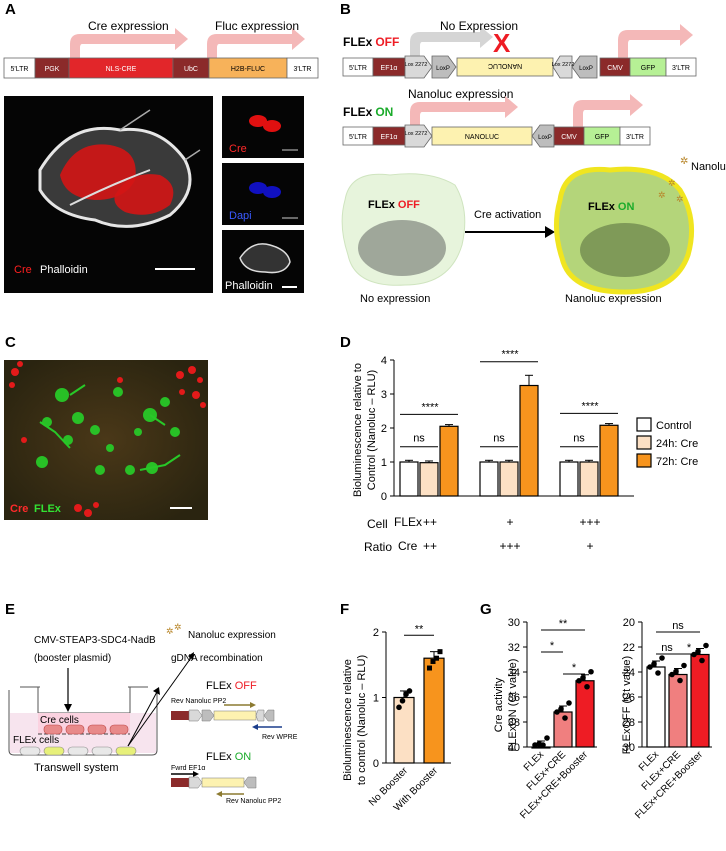 This screenshot has height=851, width=726. Describe the element at coordinates (629, 623) in the screenshot. I see `g-right-y-tick-label: 20` at that location.